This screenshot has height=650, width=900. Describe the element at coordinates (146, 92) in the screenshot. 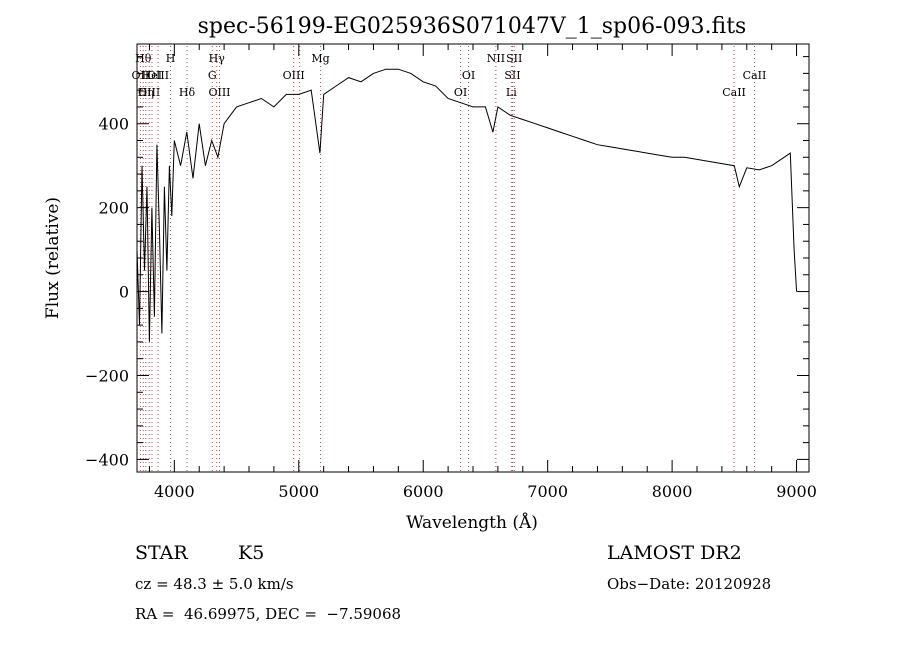

I see `line-label: Hη` at that location.